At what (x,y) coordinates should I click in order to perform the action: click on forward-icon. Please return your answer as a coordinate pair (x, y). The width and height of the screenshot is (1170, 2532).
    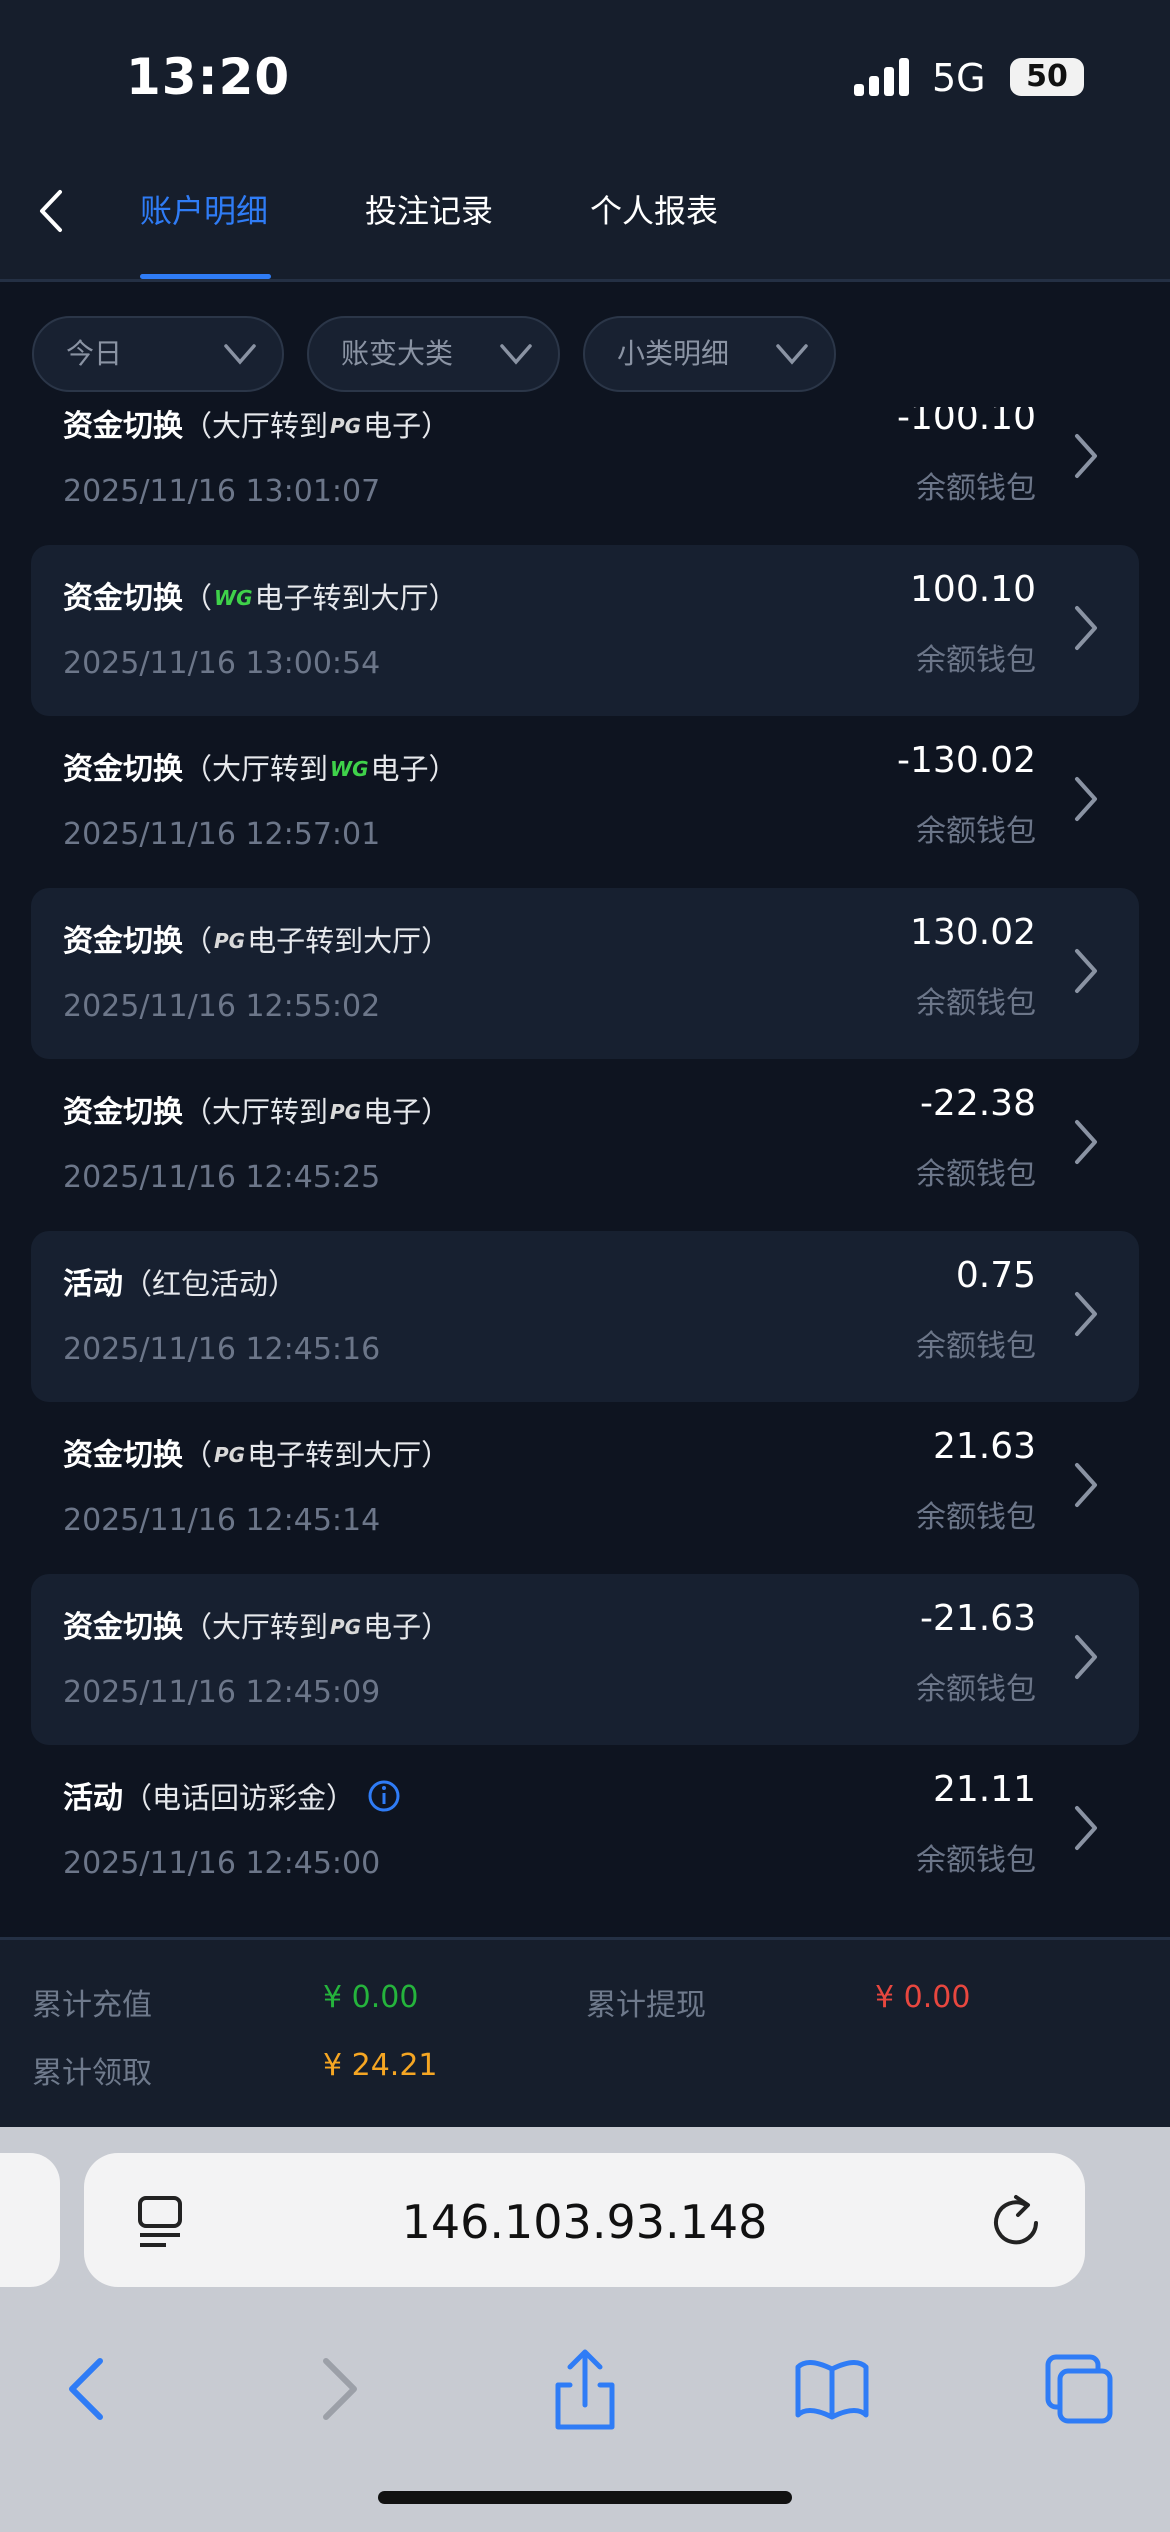
    Looking at the image, I should click on (340, 2389).